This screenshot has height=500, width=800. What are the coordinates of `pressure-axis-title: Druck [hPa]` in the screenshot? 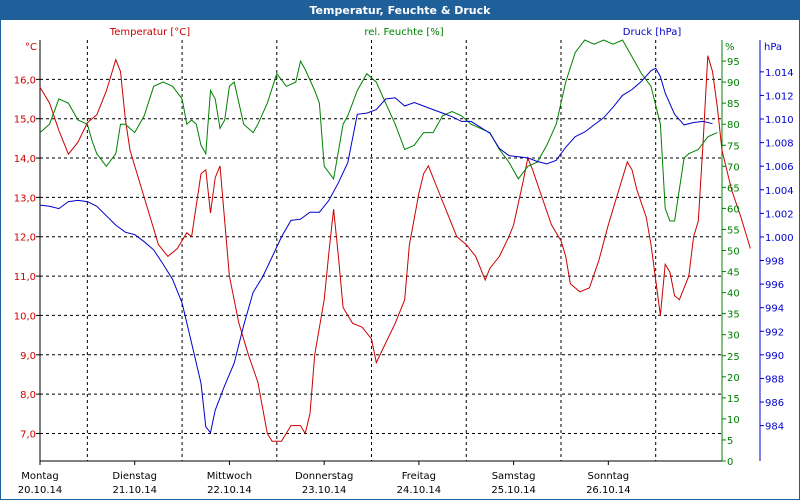 It's located at (652, 32).